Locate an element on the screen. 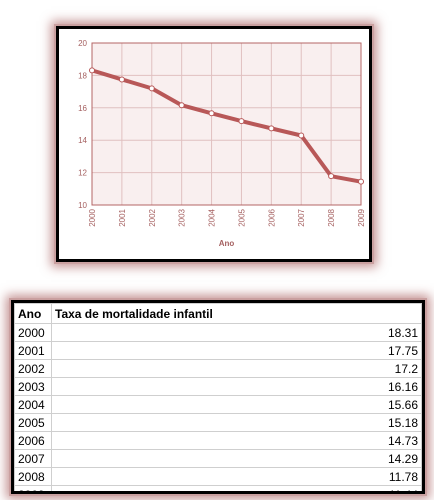 The image size is (434, 500). x-tick-label: 2009 is located at coordinates (361, 217).